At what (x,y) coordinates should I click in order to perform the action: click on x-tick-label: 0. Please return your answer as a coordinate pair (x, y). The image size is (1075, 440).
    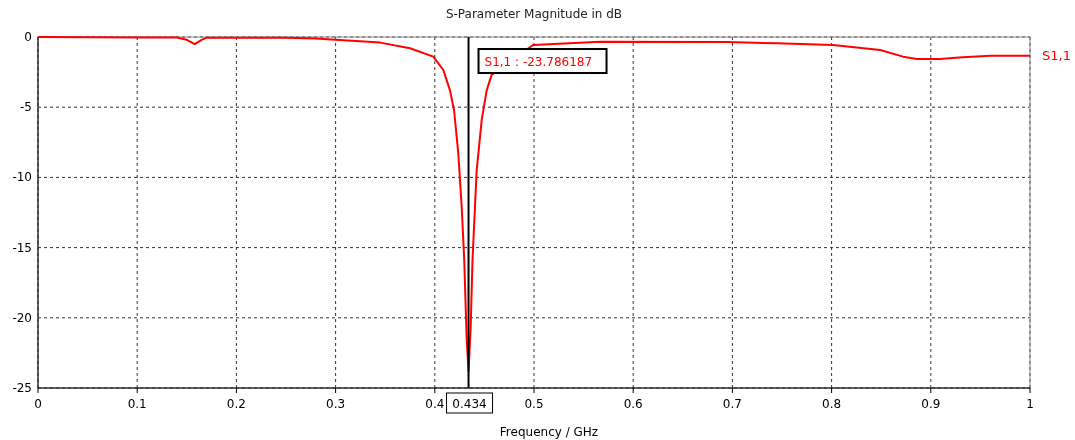
    Looking at the image, I should click on (38, 404).